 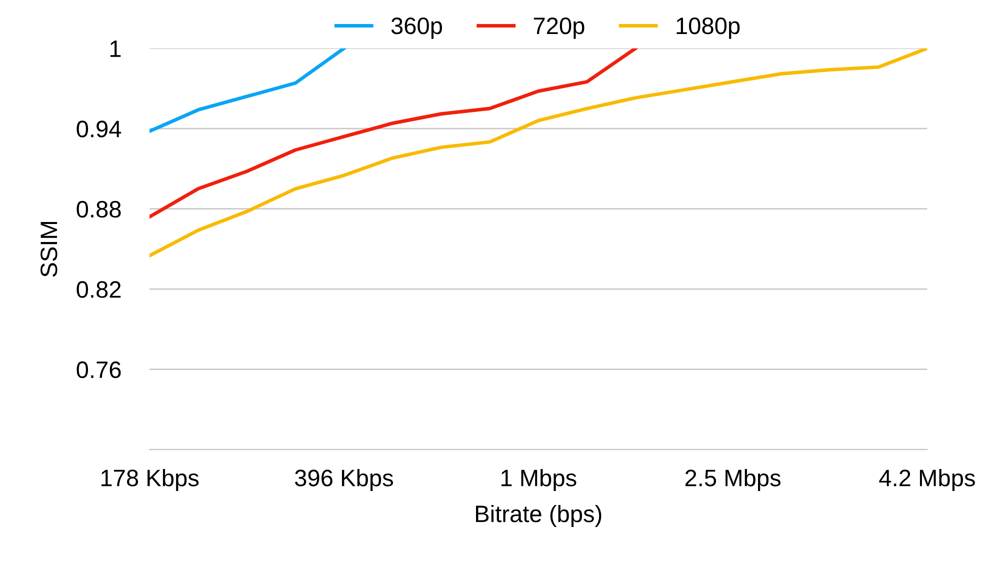 What do you see at coordinates (98, 289) in the screenshot?
I see `y-tick-label: 0.82` at bounding box center [98, 289].